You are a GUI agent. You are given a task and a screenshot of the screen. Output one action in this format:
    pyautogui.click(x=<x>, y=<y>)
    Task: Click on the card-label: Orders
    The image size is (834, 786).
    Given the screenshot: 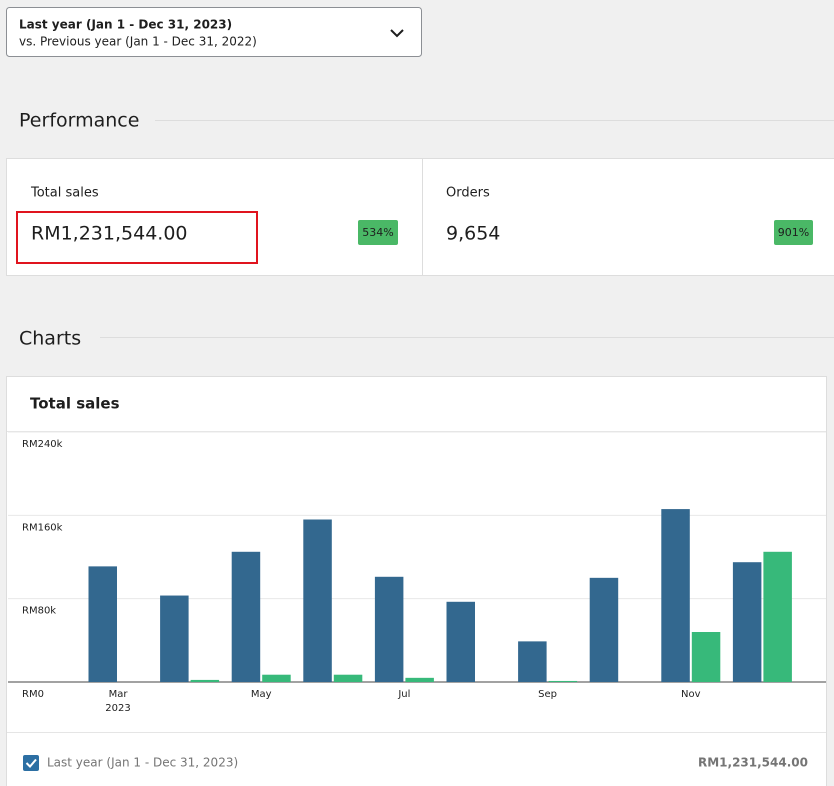 What is the action you would take?
    pyautogui.click(x=468, y=193)
    